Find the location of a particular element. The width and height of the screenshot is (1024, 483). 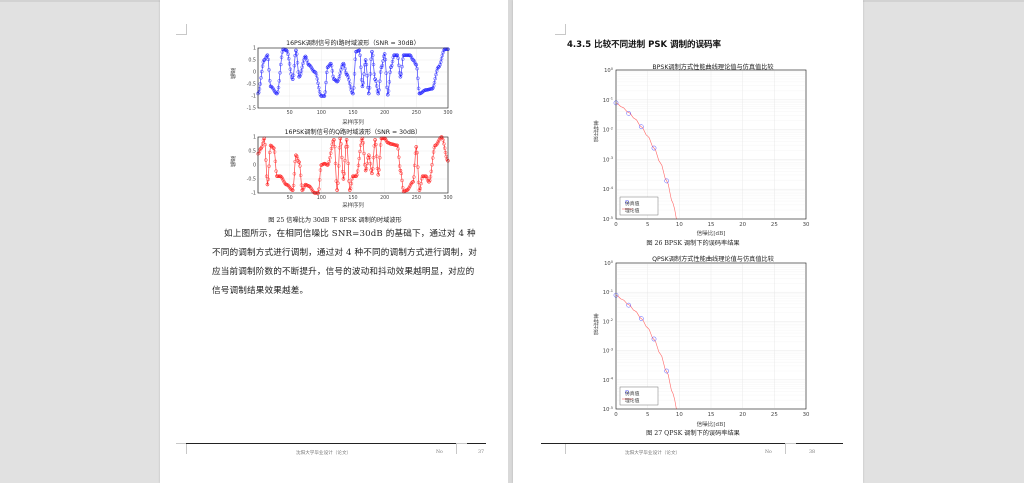

section-heading: 4.3.5 比较不同进制 PSK 调制的误码率 is located at coordinates (644, 45).